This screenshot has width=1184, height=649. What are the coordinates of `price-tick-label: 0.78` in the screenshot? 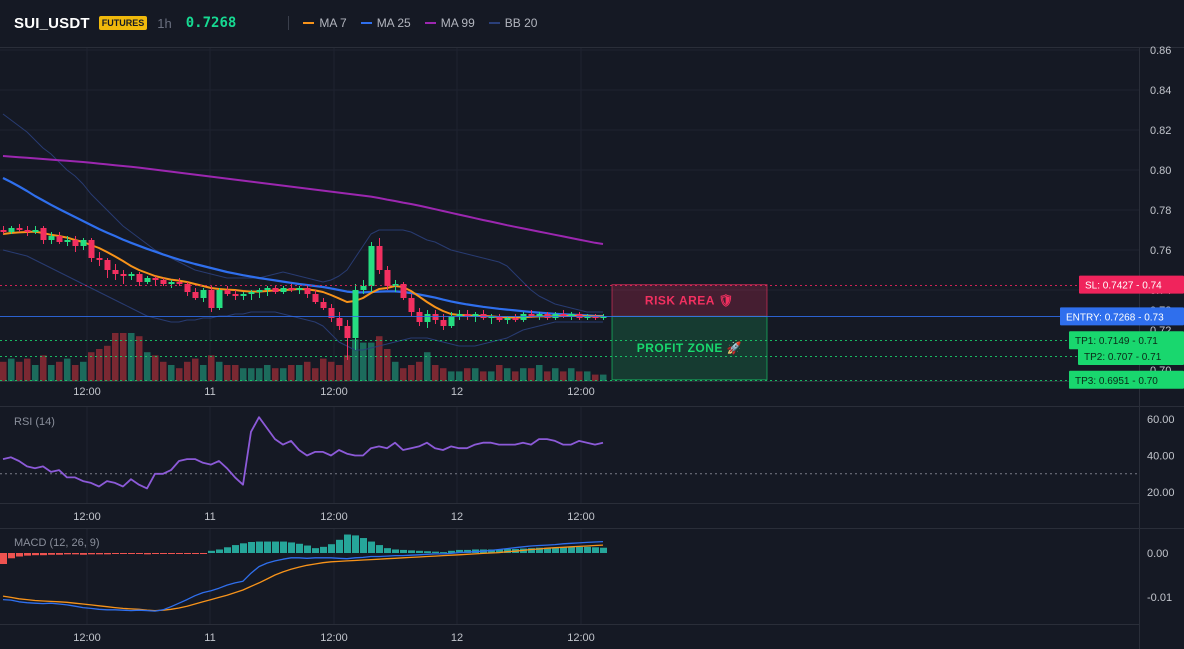 It's located at (1160, 211).